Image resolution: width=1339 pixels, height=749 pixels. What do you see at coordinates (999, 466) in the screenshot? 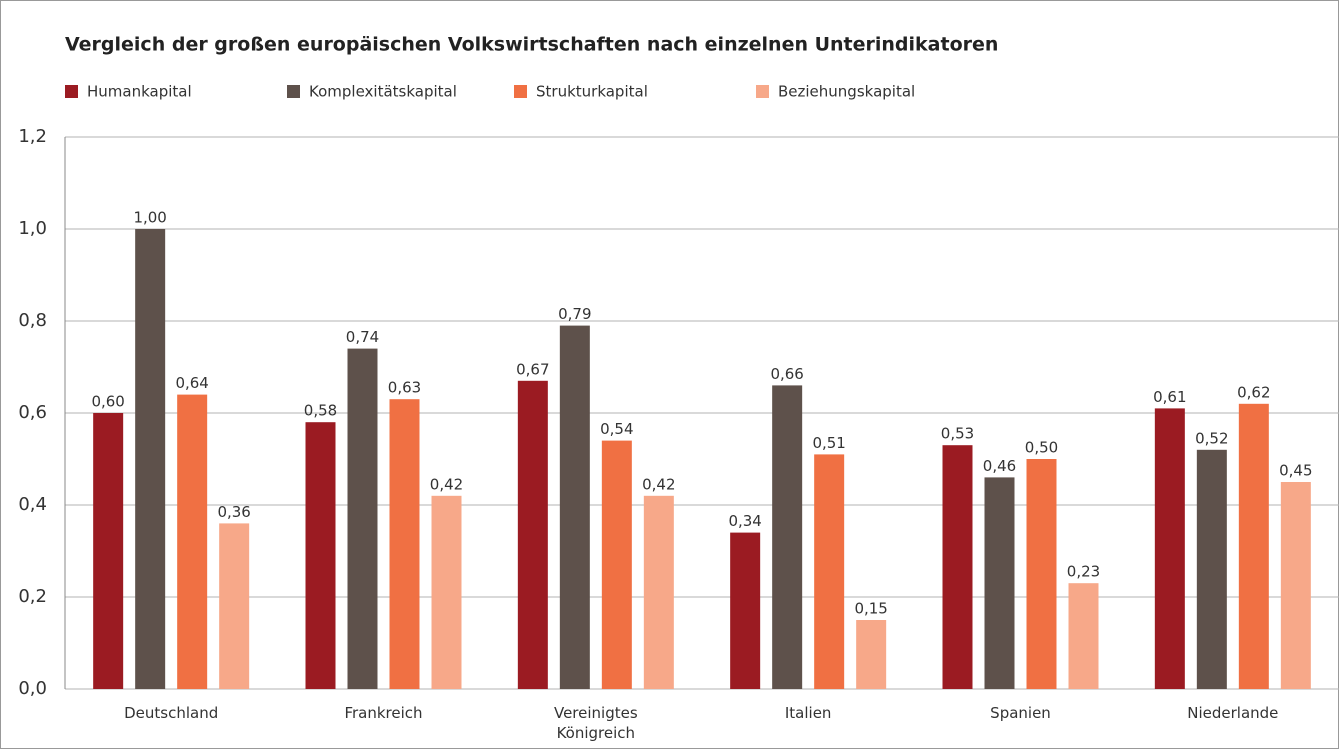
I see `data-label: 0,46` at bounding box center [999, 466].